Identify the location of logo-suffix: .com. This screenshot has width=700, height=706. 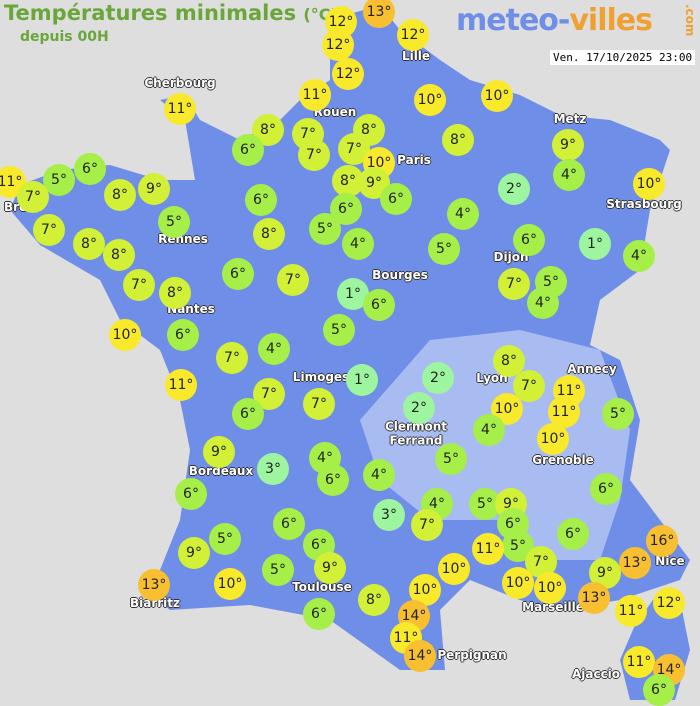
(690, 20).